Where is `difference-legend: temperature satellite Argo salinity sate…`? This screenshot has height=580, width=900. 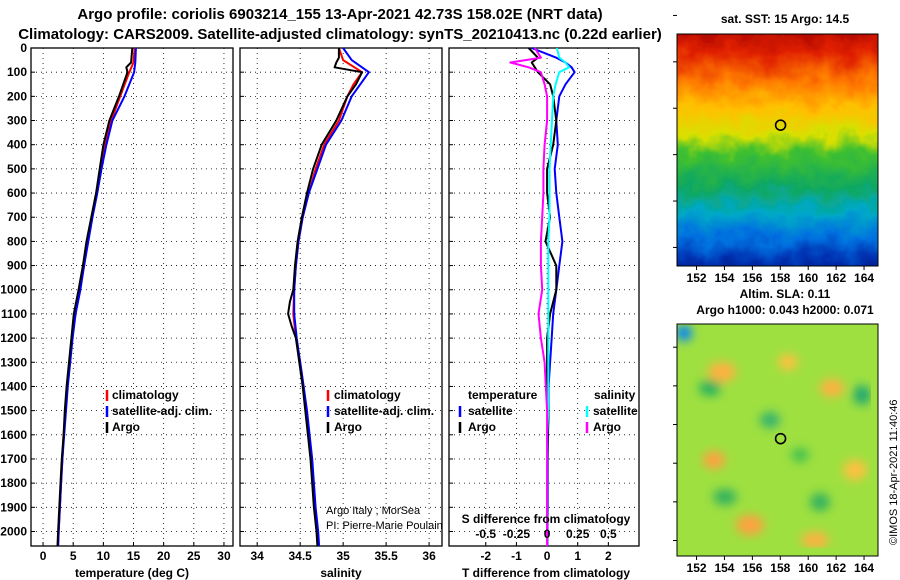 difference-legend: temperature satellite Argo salinity sate… is located at coordinates (548, 411).